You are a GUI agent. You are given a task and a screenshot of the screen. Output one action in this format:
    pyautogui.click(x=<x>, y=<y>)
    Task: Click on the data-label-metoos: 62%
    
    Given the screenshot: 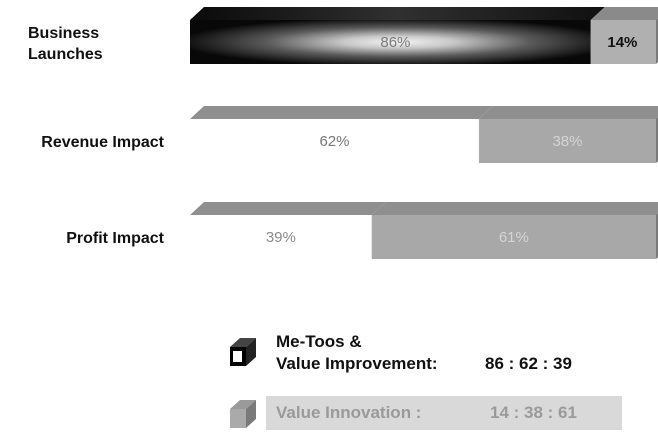 What is the action you would take?
    pyautogui.click(x=334, y=141)
    